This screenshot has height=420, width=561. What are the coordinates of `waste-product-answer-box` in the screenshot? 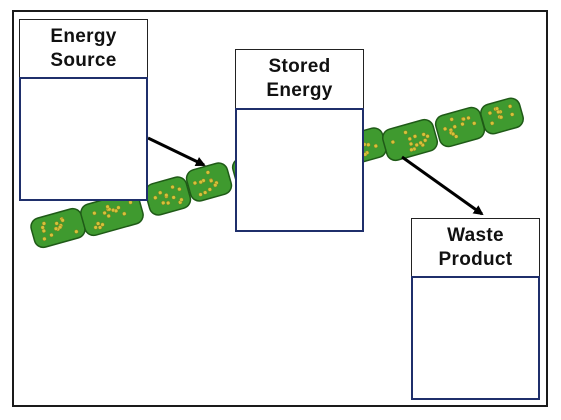 It's located at (475, 338).